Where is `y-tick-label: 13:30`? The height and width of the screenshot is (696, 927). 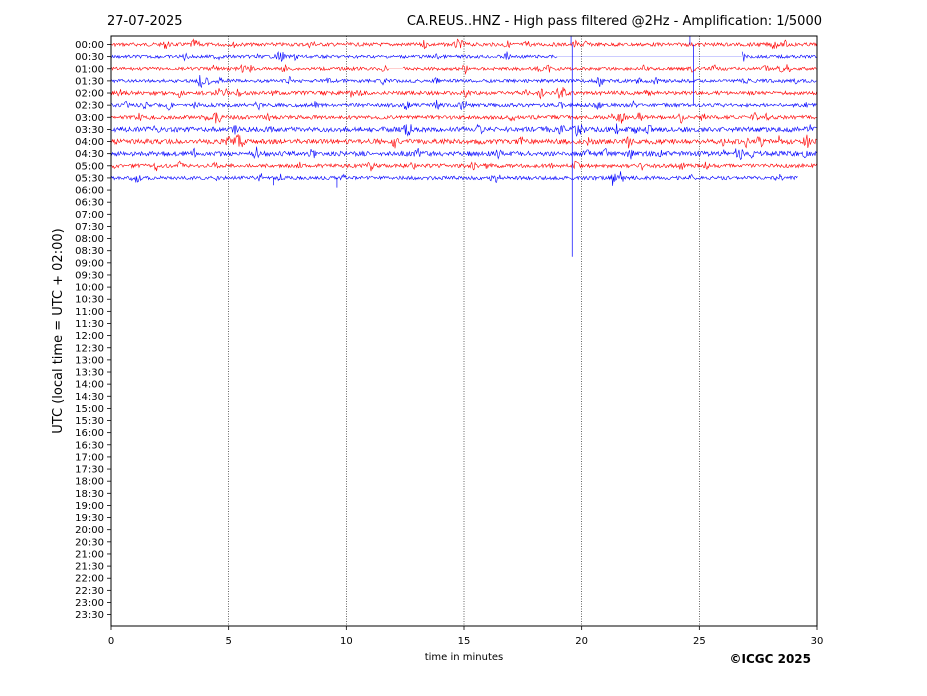 y-tick-label: 13:30 is located at coordinates (89, 373).